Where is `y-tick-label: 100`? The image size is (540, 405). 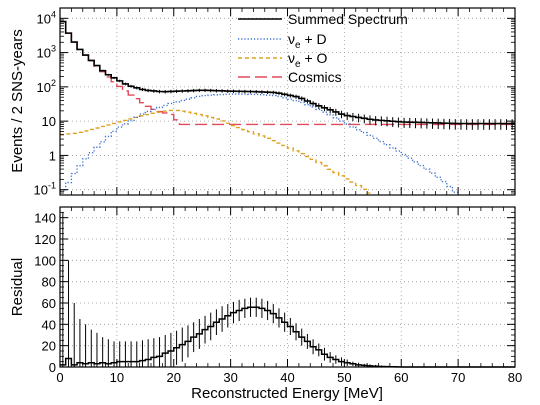
y-tick-label: 100 is located at coordinates (45, 260).